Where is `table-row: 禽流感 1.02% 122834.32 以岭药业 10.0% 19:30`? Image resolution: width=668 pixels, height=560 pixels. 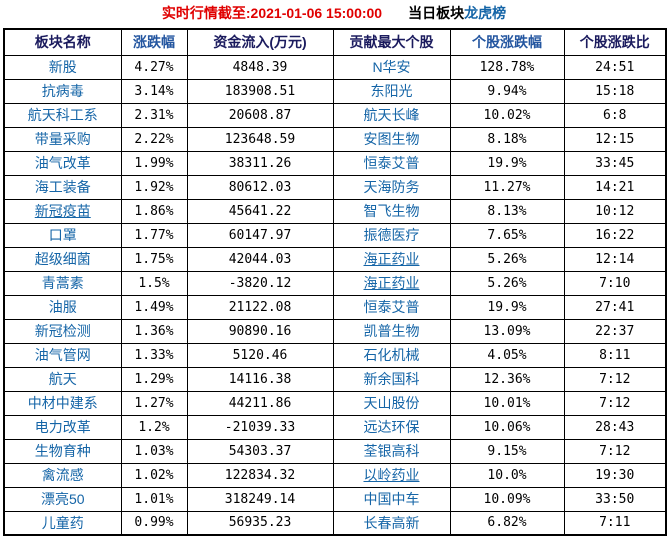 table-row: 禽流感 1.02% 122834.32 以岭药业 10.0% 19:30 is located at coordinates (335, 475).